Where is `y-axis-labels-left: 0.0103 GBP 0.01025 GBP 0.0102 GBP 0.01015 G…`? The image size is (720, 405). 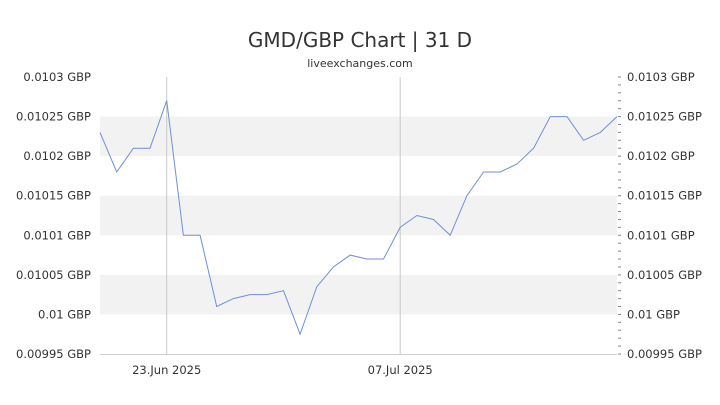 y-axis-labels-left: 0.0103 GBP 0.01025 GBP 0.0102 GBP 0.01015 G… is located at coordinates (53, 215).